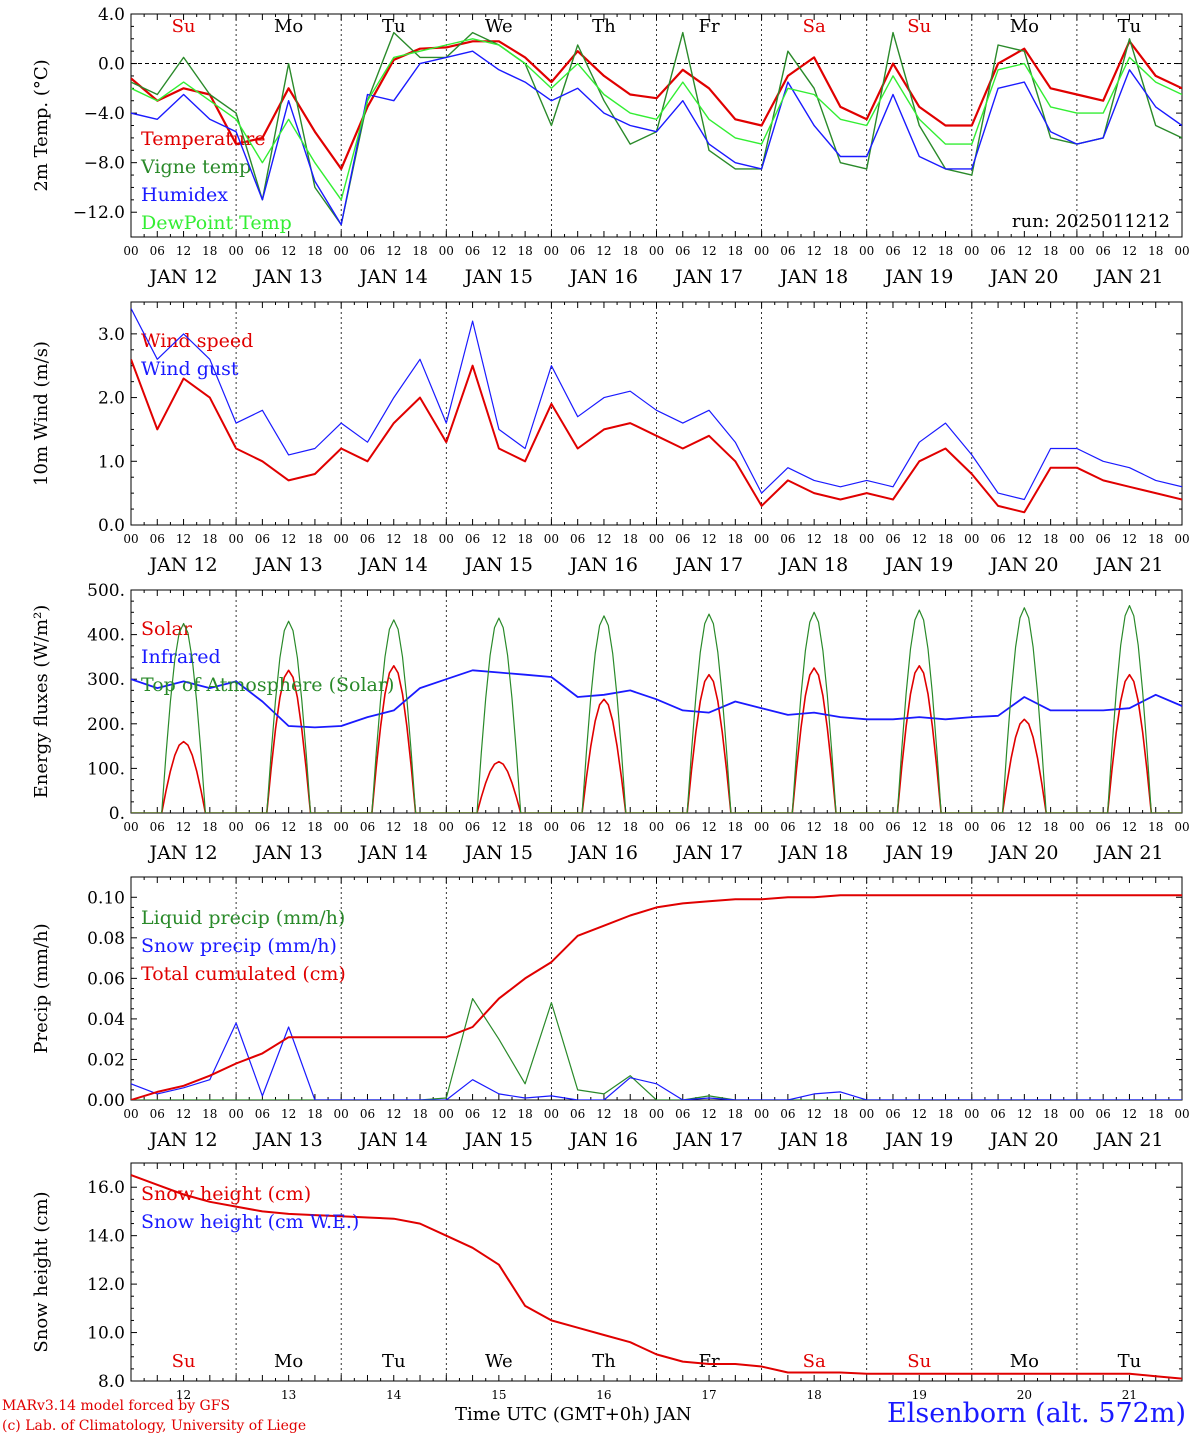 This screenshot has height=1440, width=1194. What do you see at coordinates (111, 15) in the screenshot?
I see `y-tick-label: 4.0` at bounding box center [111, 15].